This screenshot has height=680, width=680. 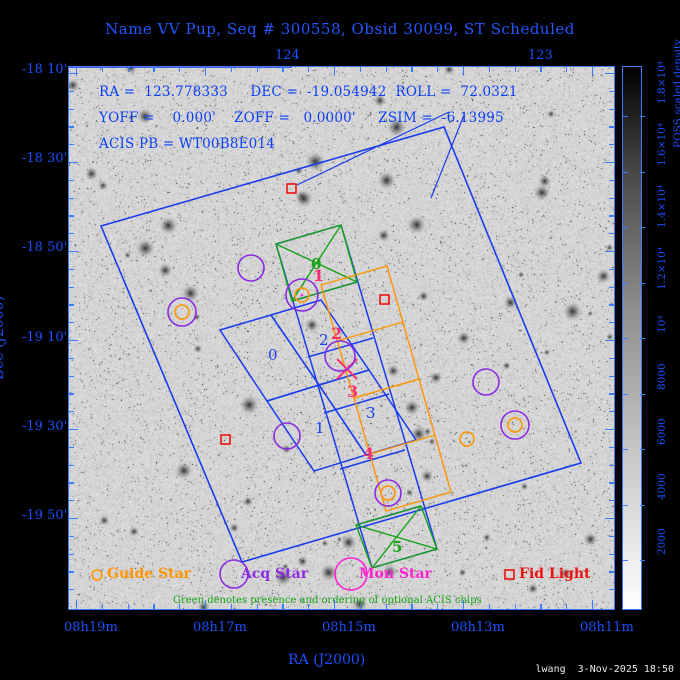 What do you see at coordinates (676, 93) in the screenshot?
I see `colorbar-title: POSS scaled density` at bounding box center [676, 93].